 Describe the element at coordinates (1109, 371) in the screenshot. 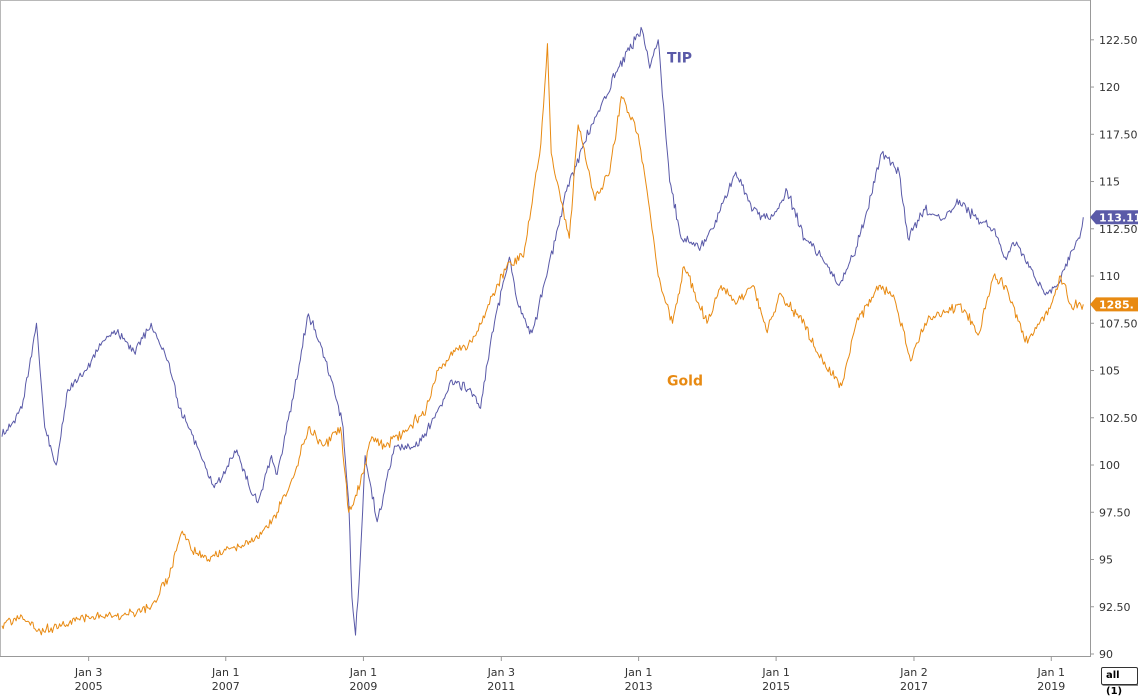

I see `y-tick-label: 105` at that location.